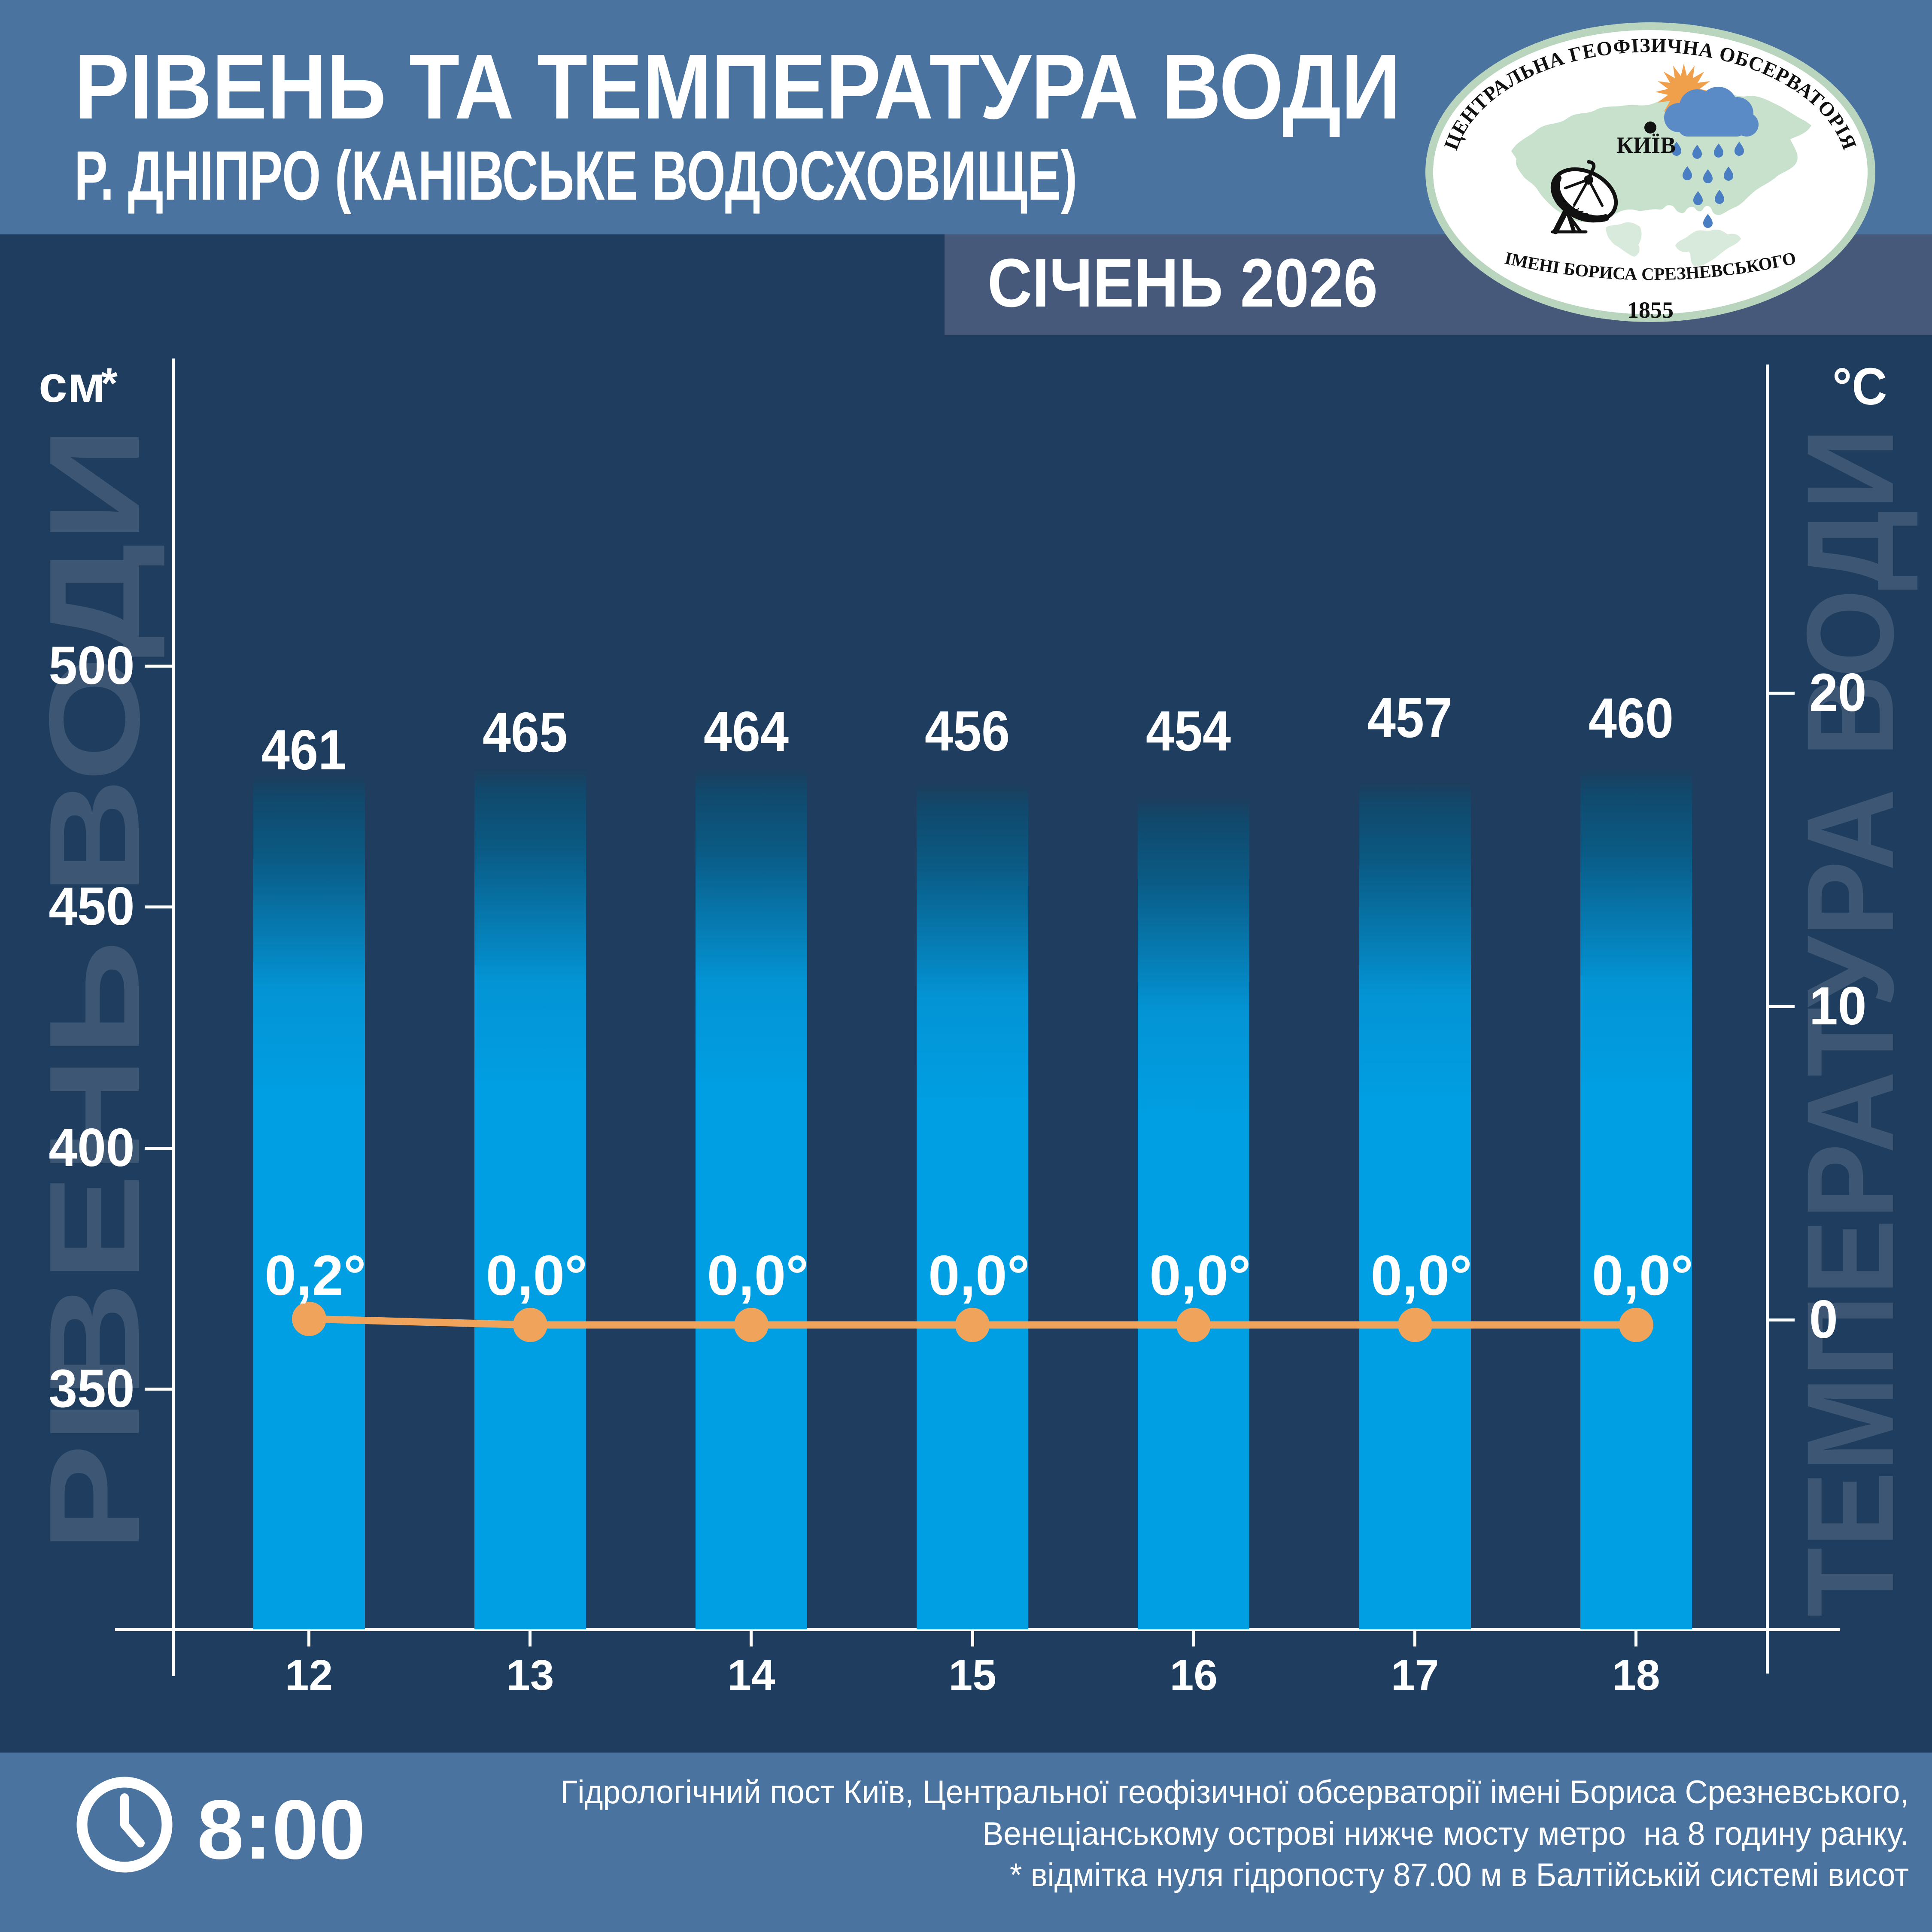  Describe the element at coordinates (1650, 310) in the screenshot. I see `svg-text: 1855` at that location.